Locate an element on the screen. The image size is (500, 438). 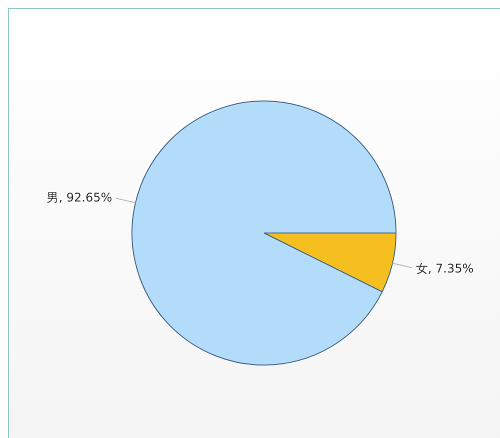
slice-label: 男, 92.65% is located at coordinates (79, 197).